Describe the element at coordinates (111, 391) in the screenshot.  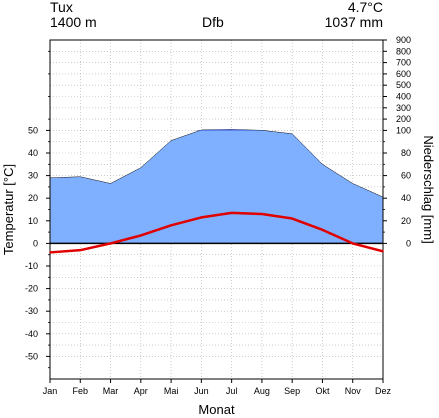
I see `month-tick-label: Mar` at that location.